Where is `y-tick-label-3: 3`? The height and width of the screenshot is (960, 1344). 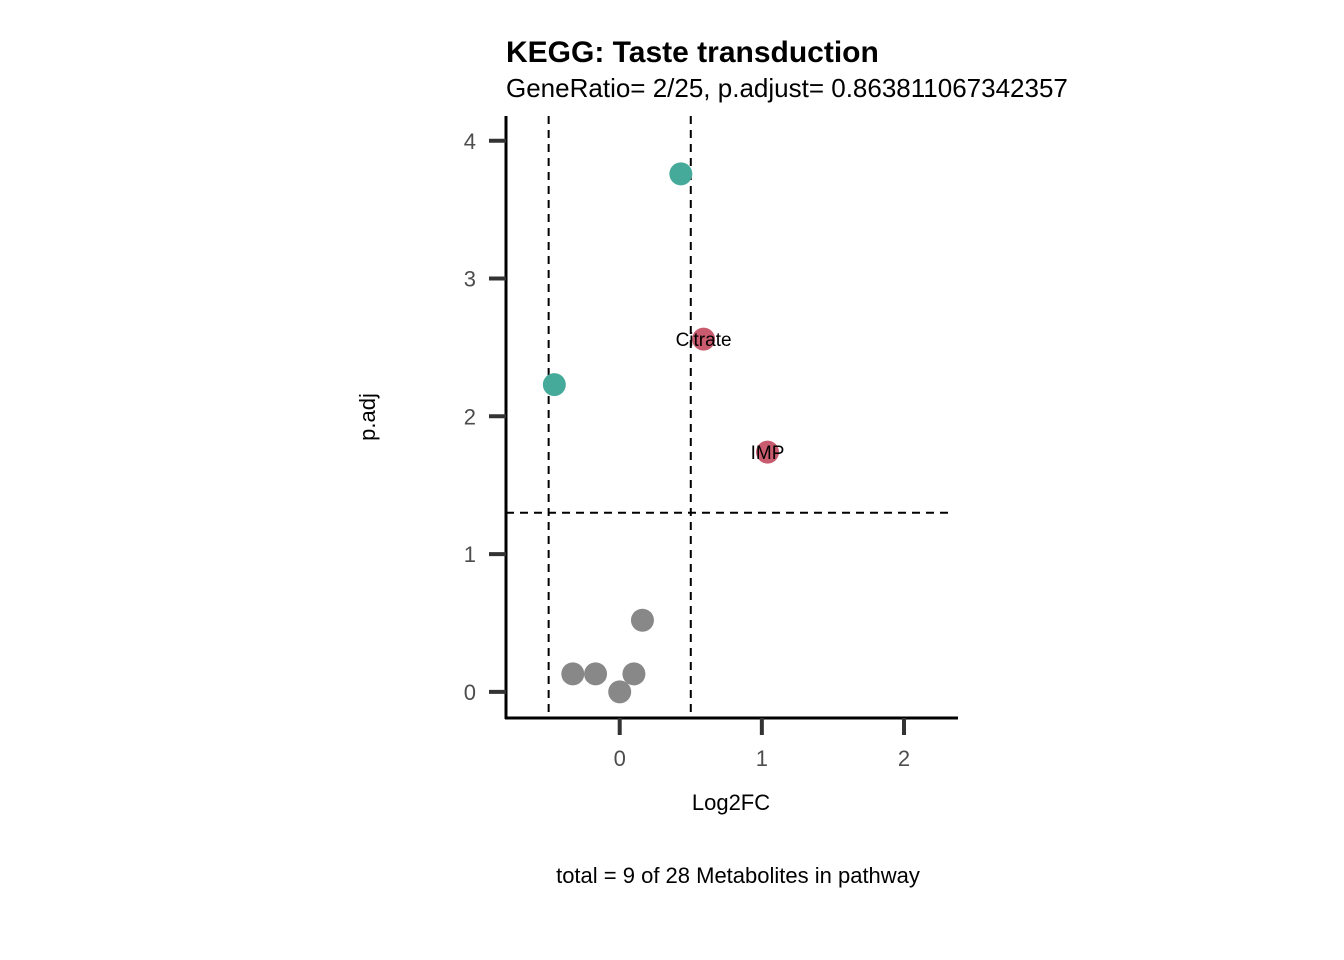 y-tick-label-3: 3 is located at coordinates (470, 279).